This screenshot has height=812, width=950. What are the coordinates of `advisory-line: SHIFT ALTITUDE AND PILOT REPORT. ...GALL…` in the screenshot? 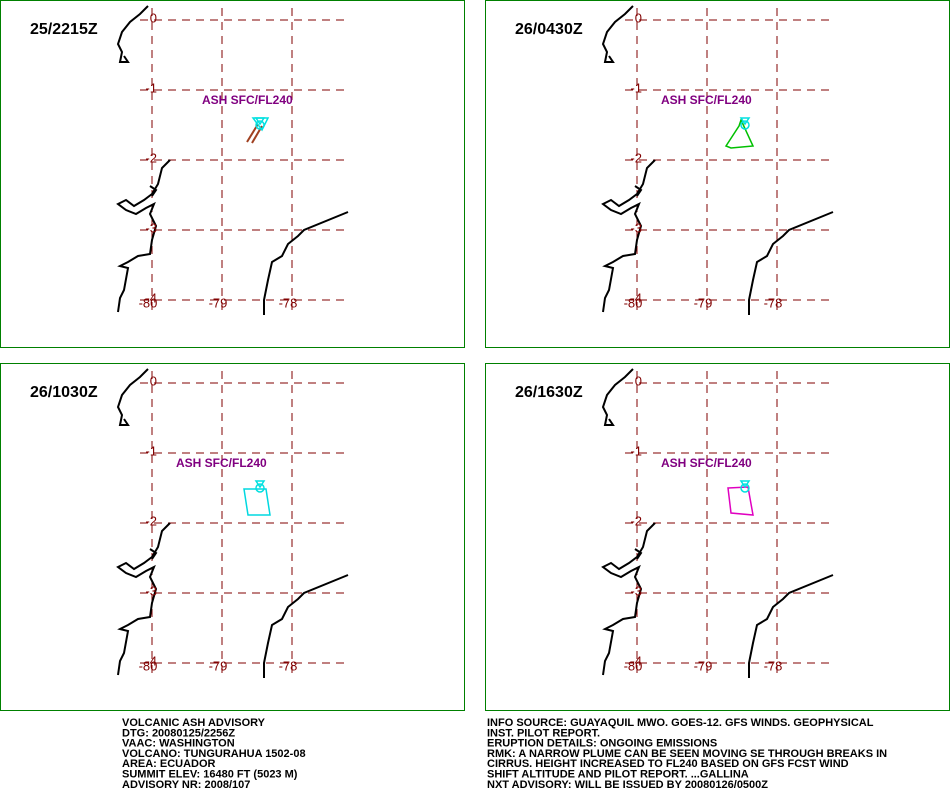 It's located at (618, 775).